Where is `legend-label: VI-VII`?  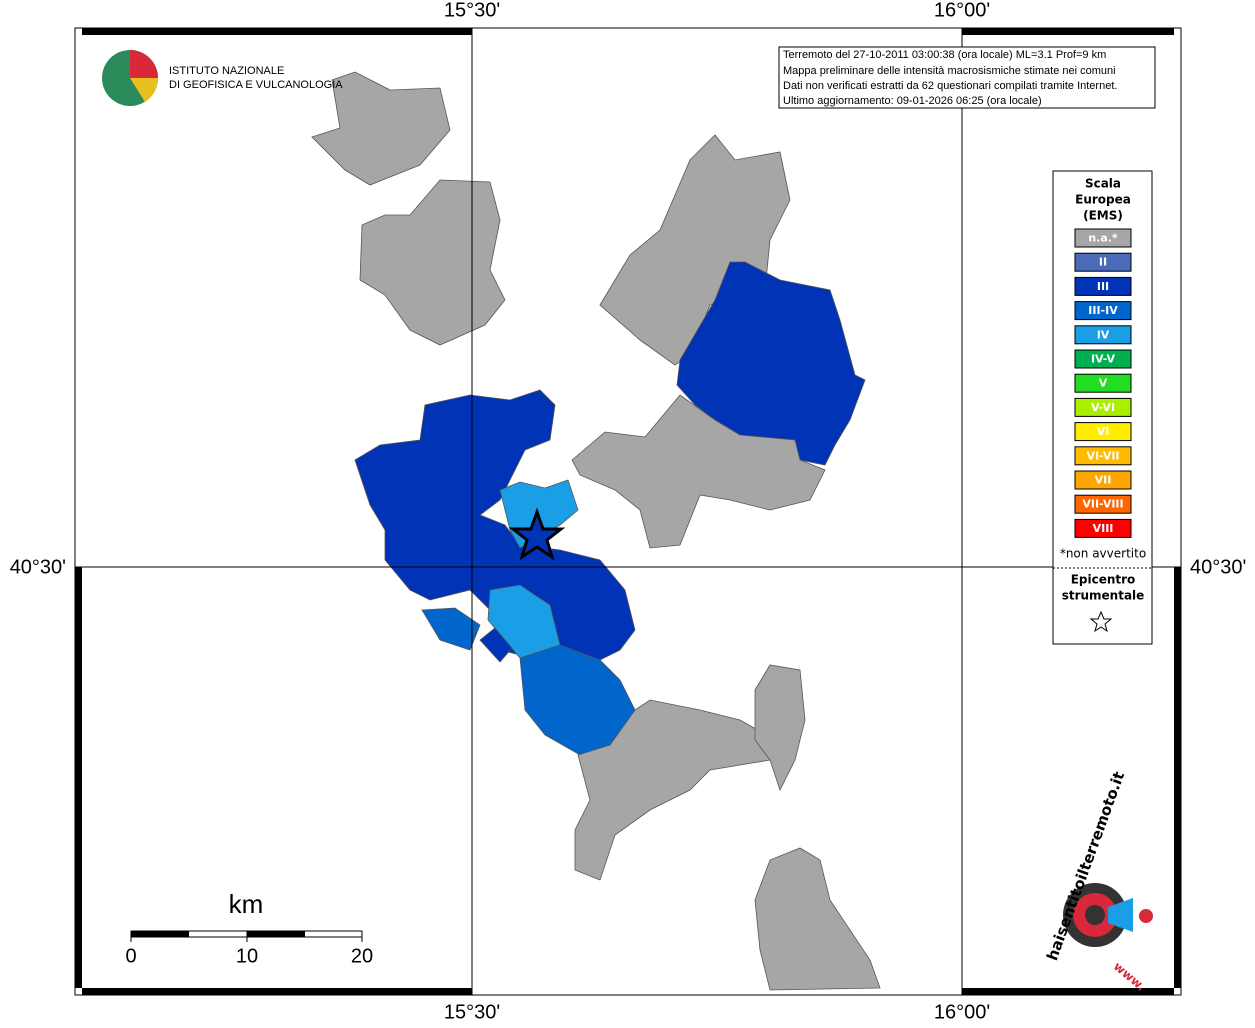 legend-label: VI-VII is located at coordinates (1102, 455).